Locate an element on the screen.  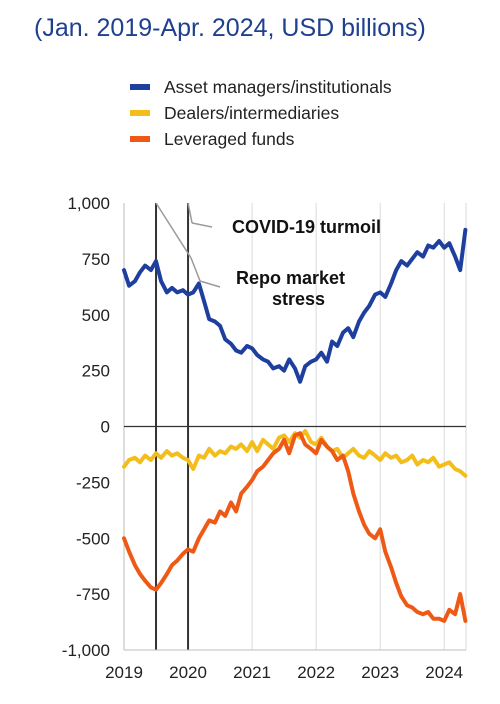
legend-label-dealers: Dealers/intermediaries is located at coordinates (252, 112).